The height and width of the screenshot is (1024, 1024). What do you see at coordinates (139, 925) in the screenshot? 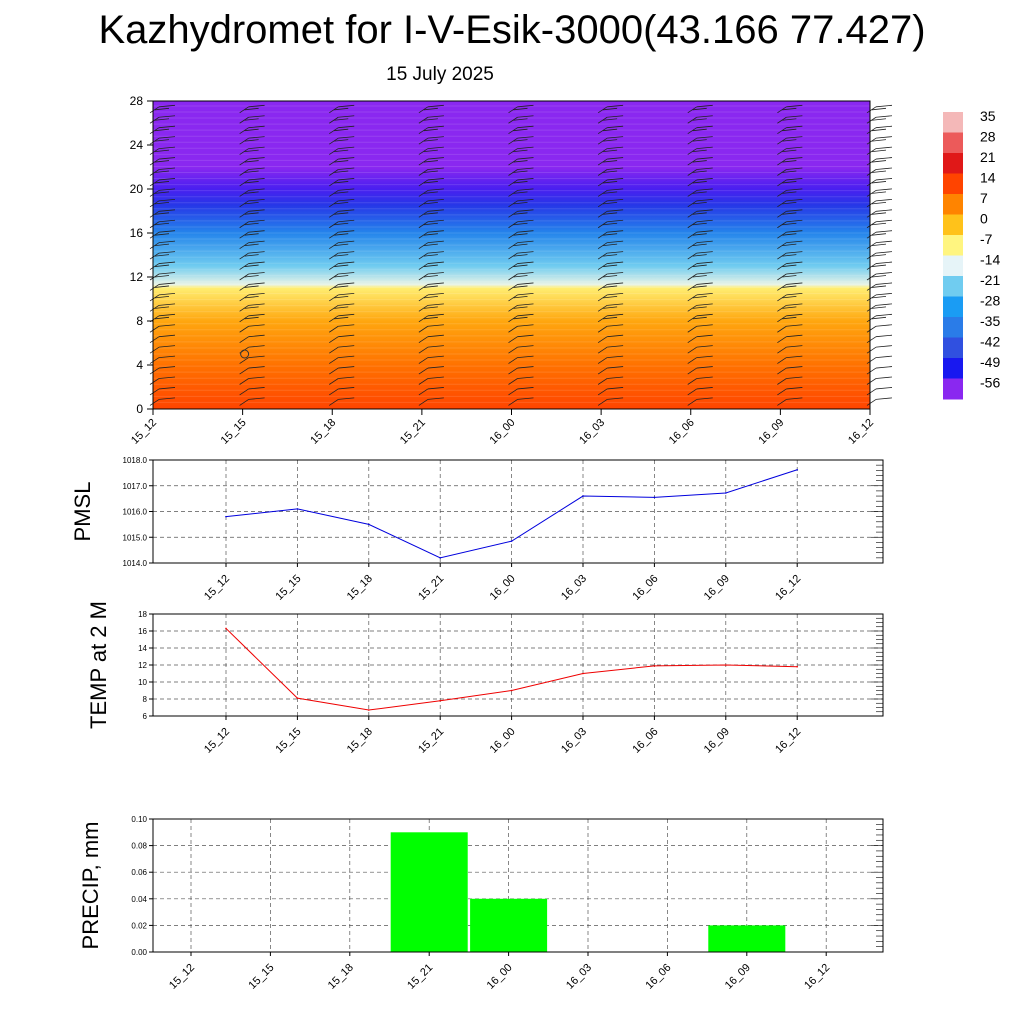
I see `ytick-label: 0.02` at bounding box center [139, 925].